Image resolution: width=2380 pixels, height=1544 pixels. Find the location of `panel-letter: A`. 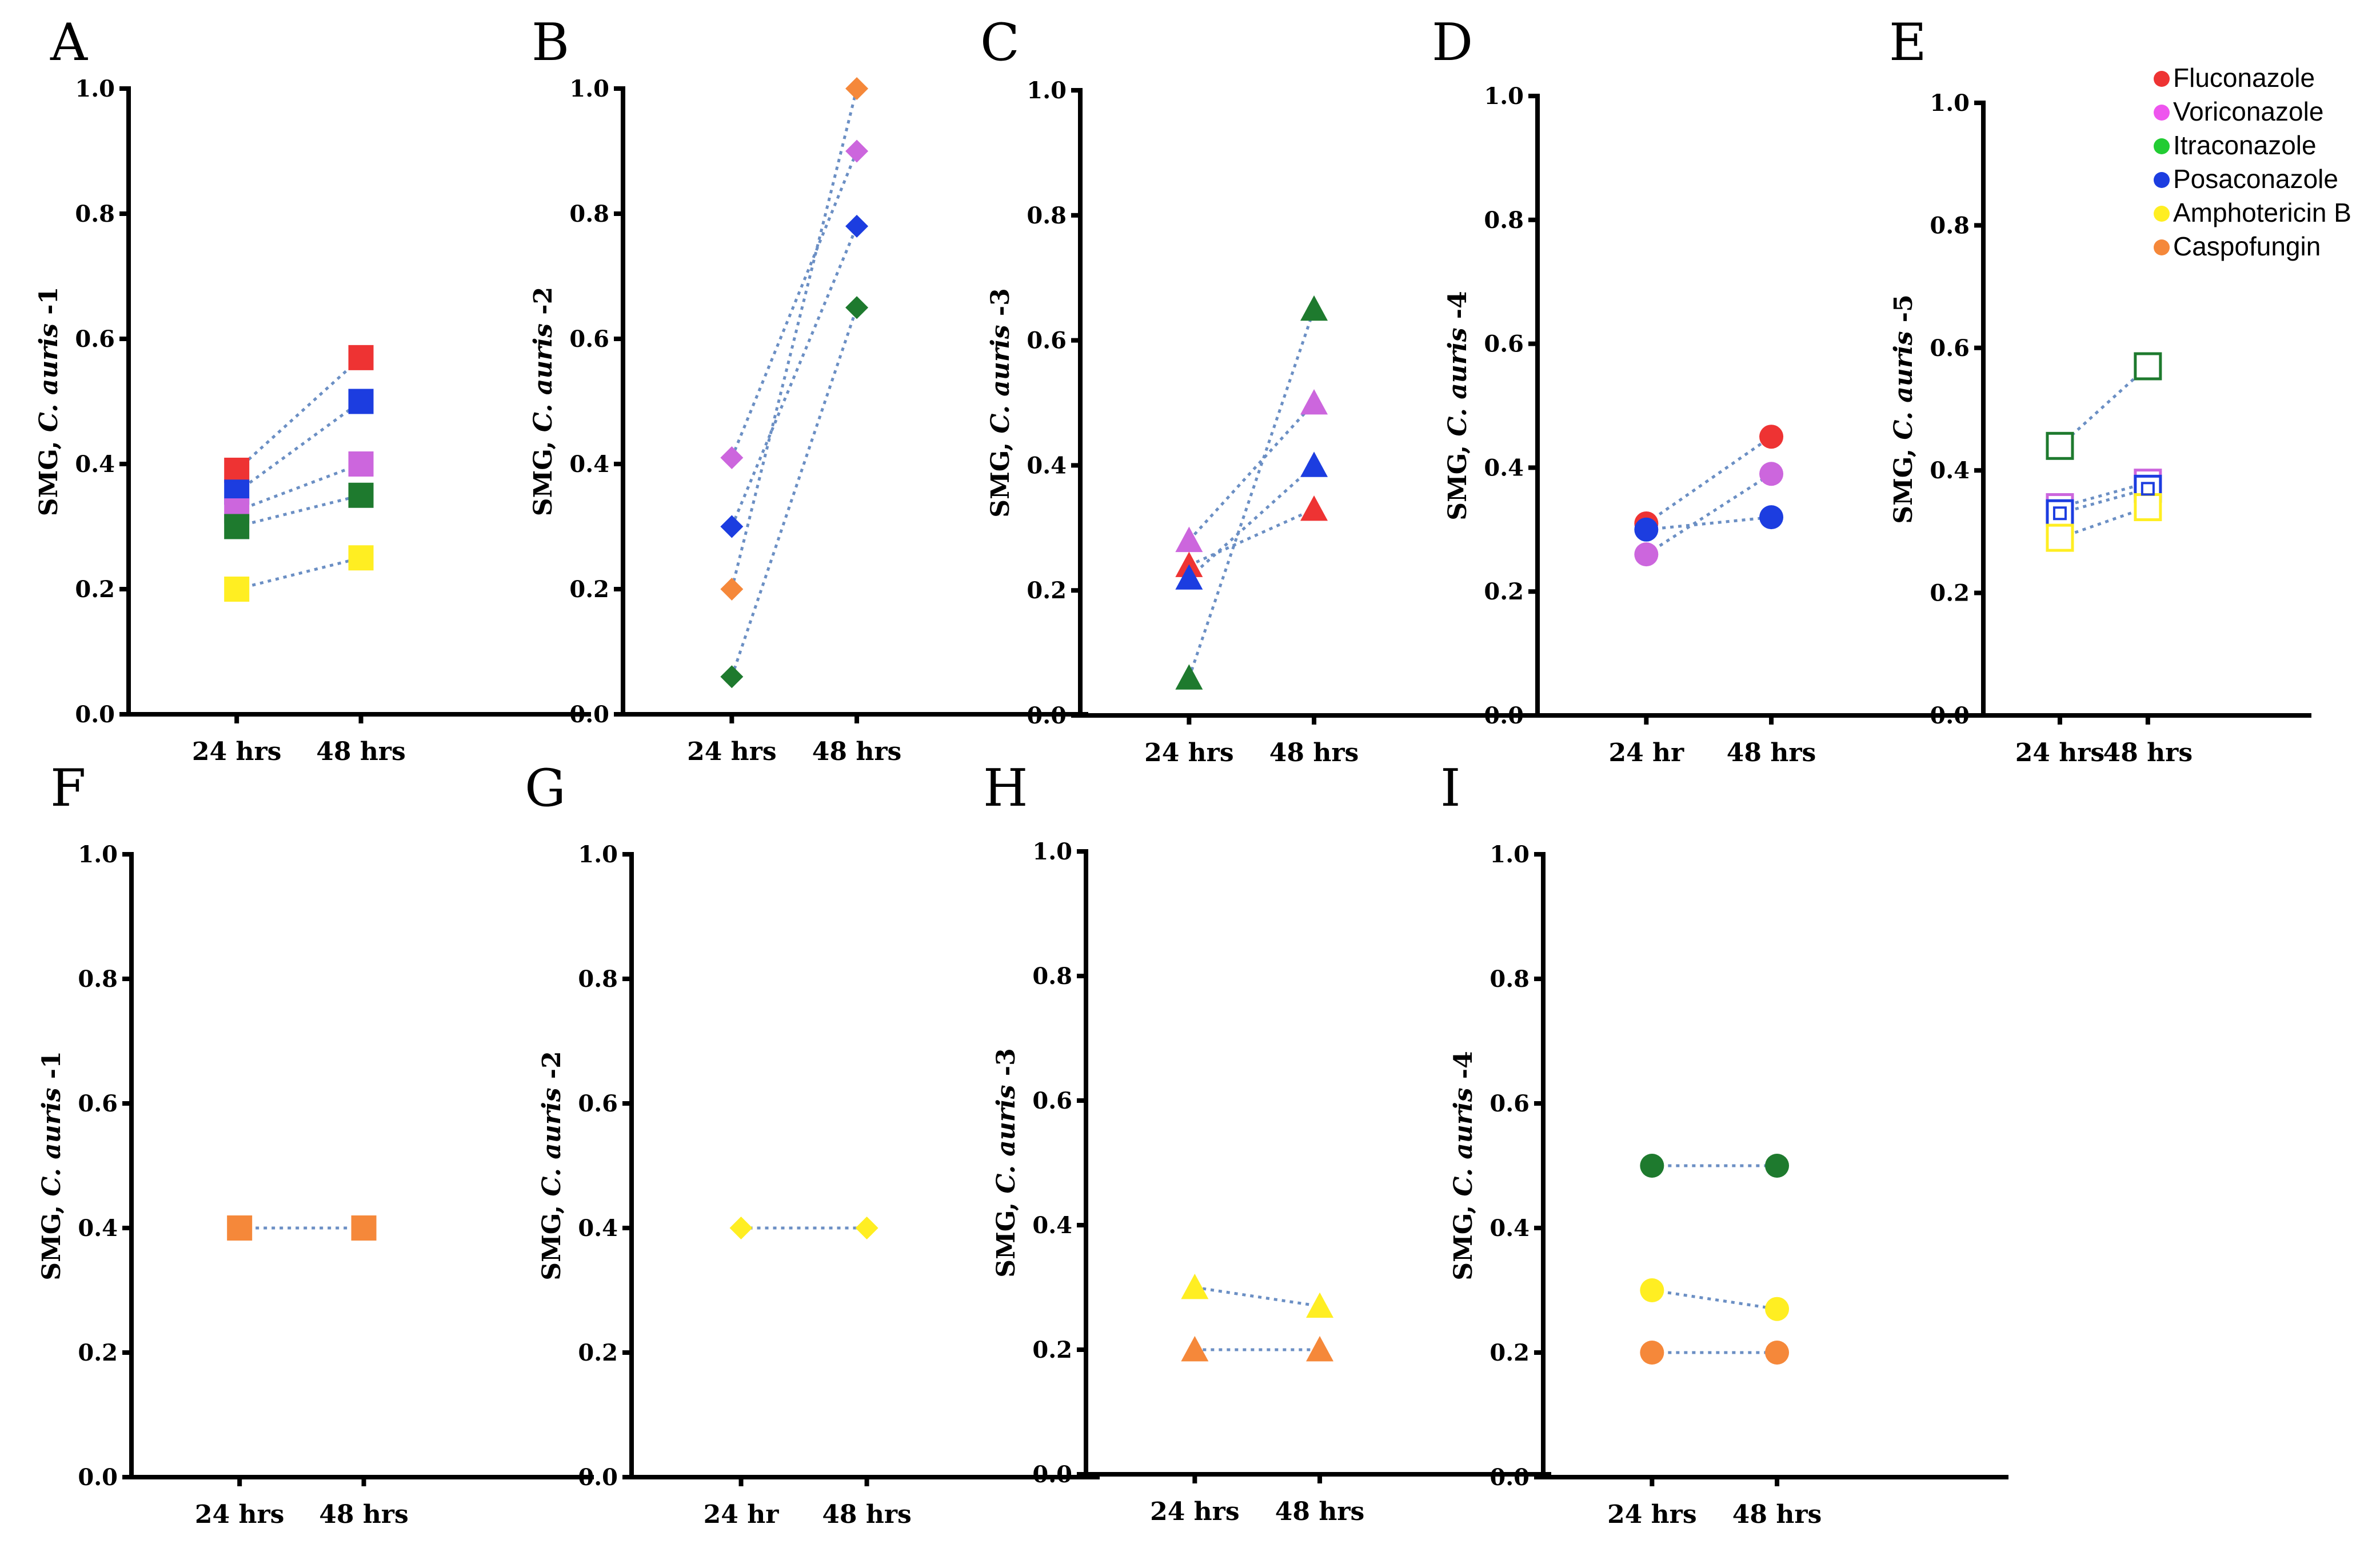

panel-letter: A is located at coordinates (69, 43).